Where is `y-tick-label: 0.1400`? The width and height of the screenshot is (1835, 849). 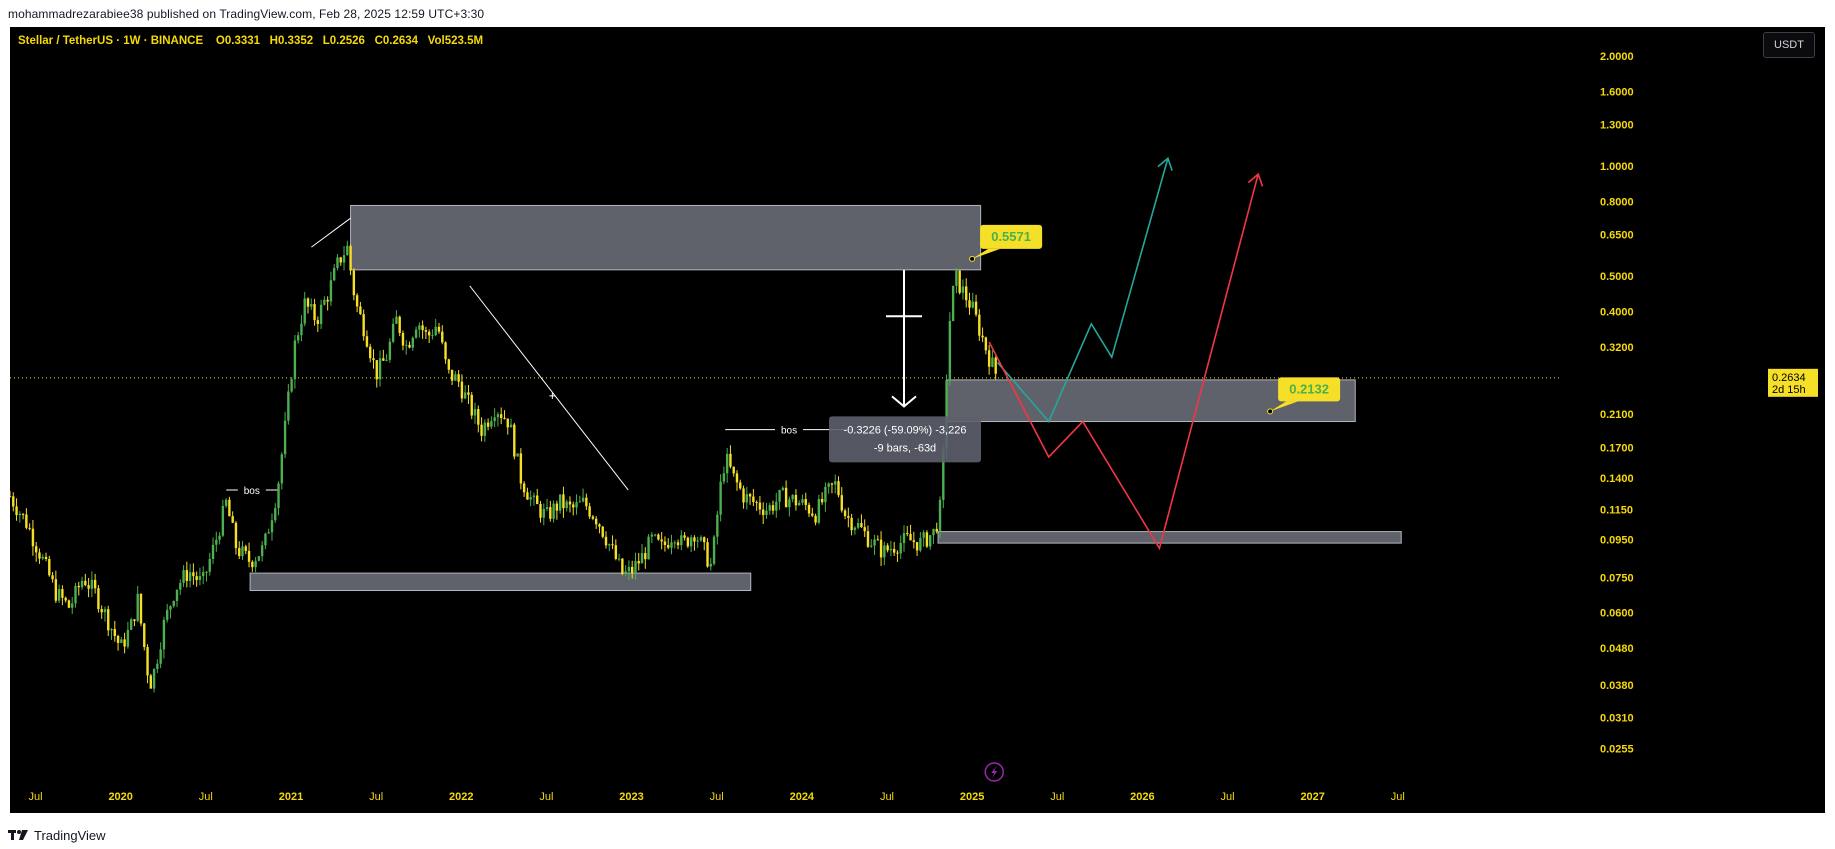
y-tick-label: 0.1400 is located at coordinates (1617, 479).